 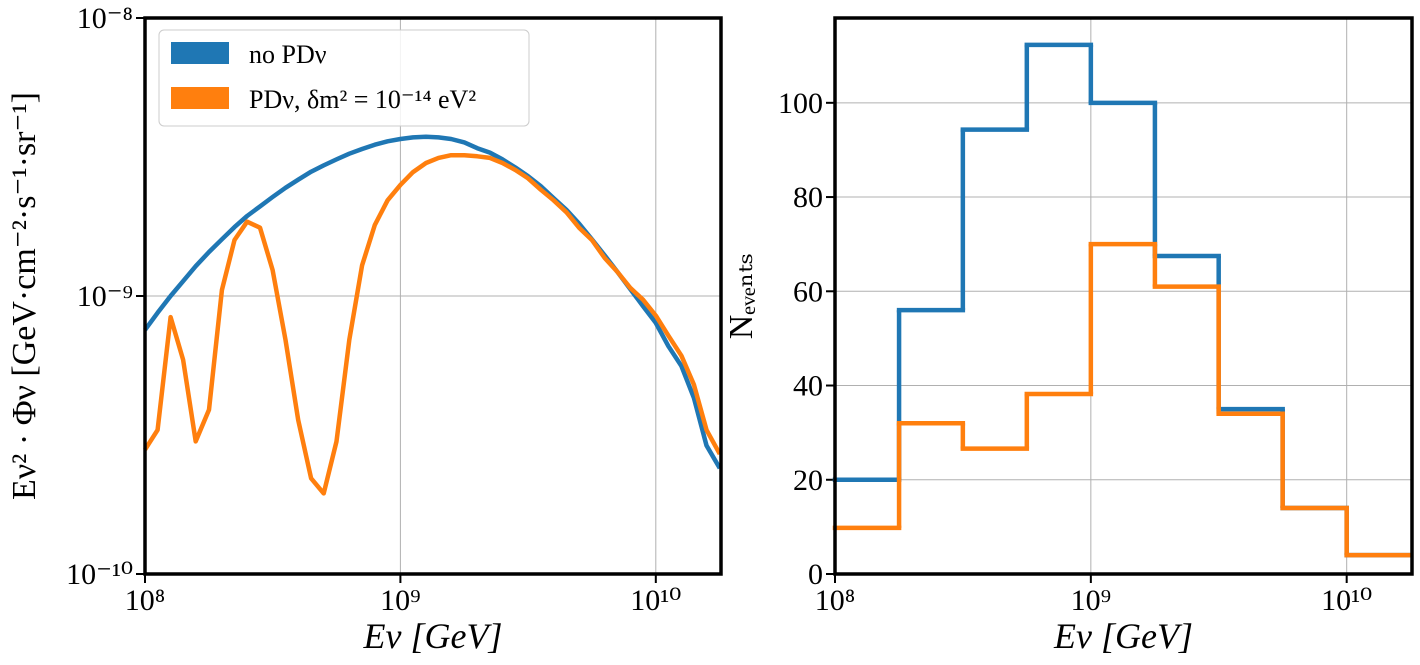 I want to click on y-tick-label: 0, so click(x=815, y=574).